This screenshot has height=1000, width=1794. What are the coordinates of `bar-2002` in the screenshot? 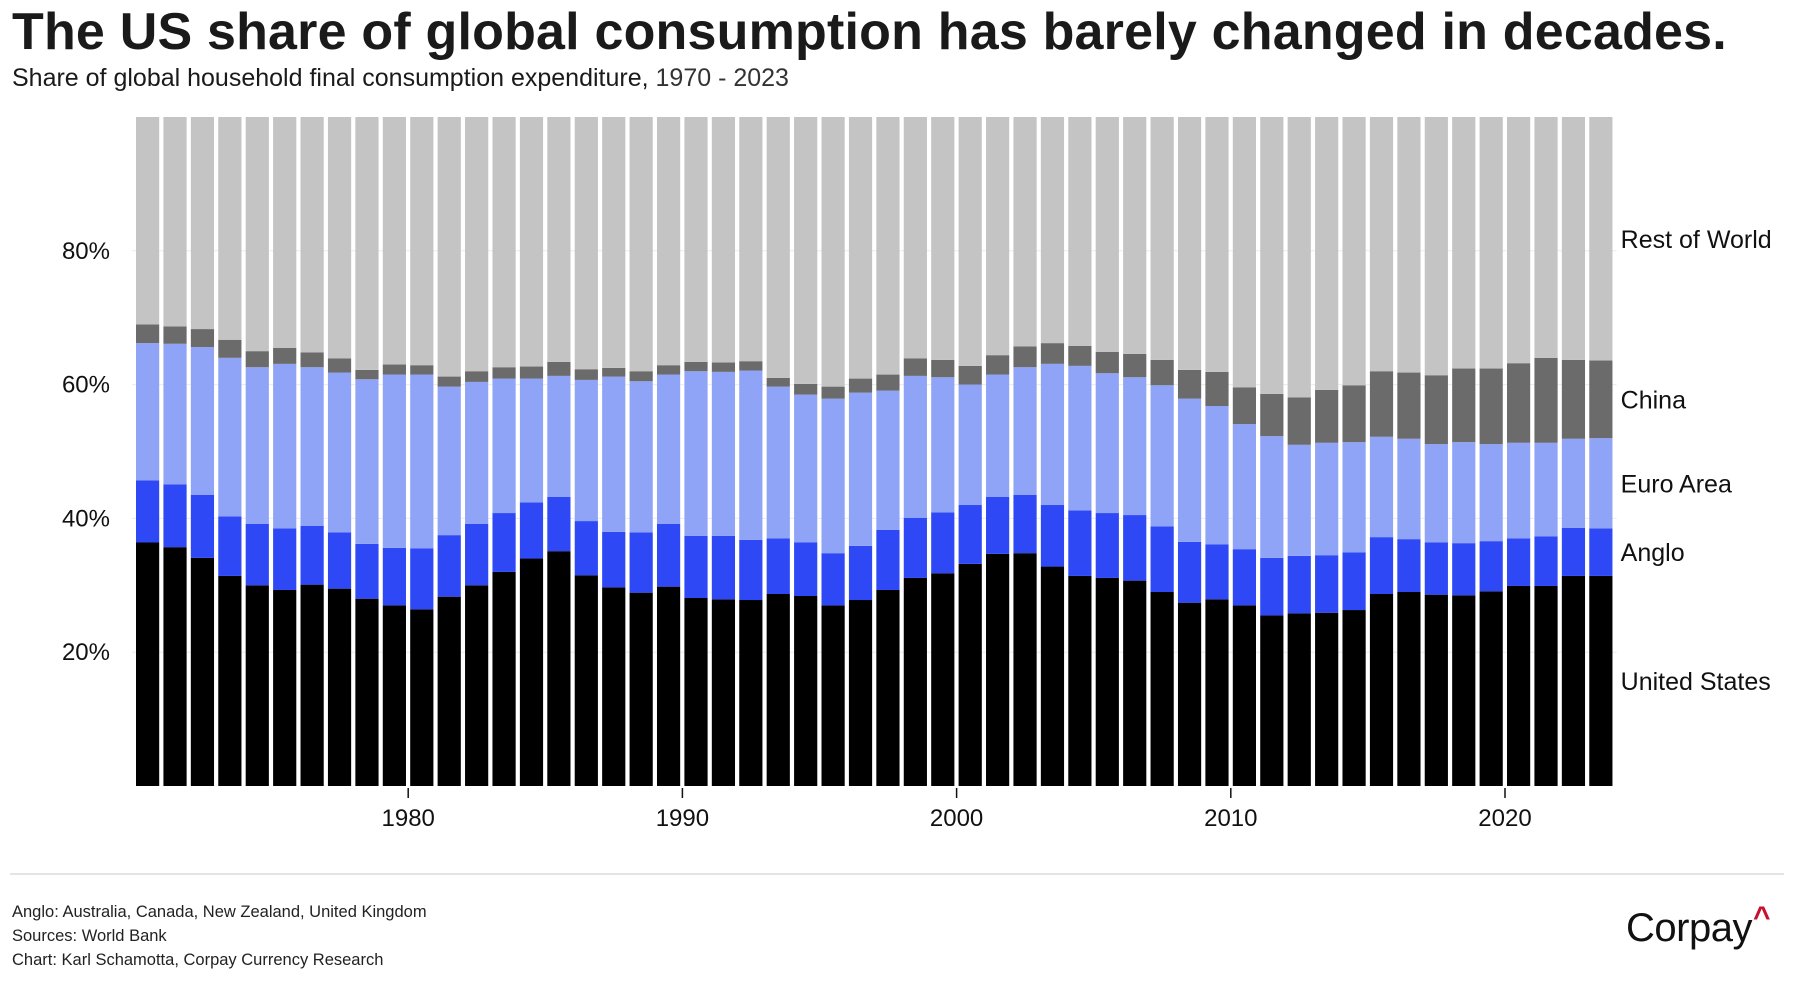 It's located at (1025, 451).